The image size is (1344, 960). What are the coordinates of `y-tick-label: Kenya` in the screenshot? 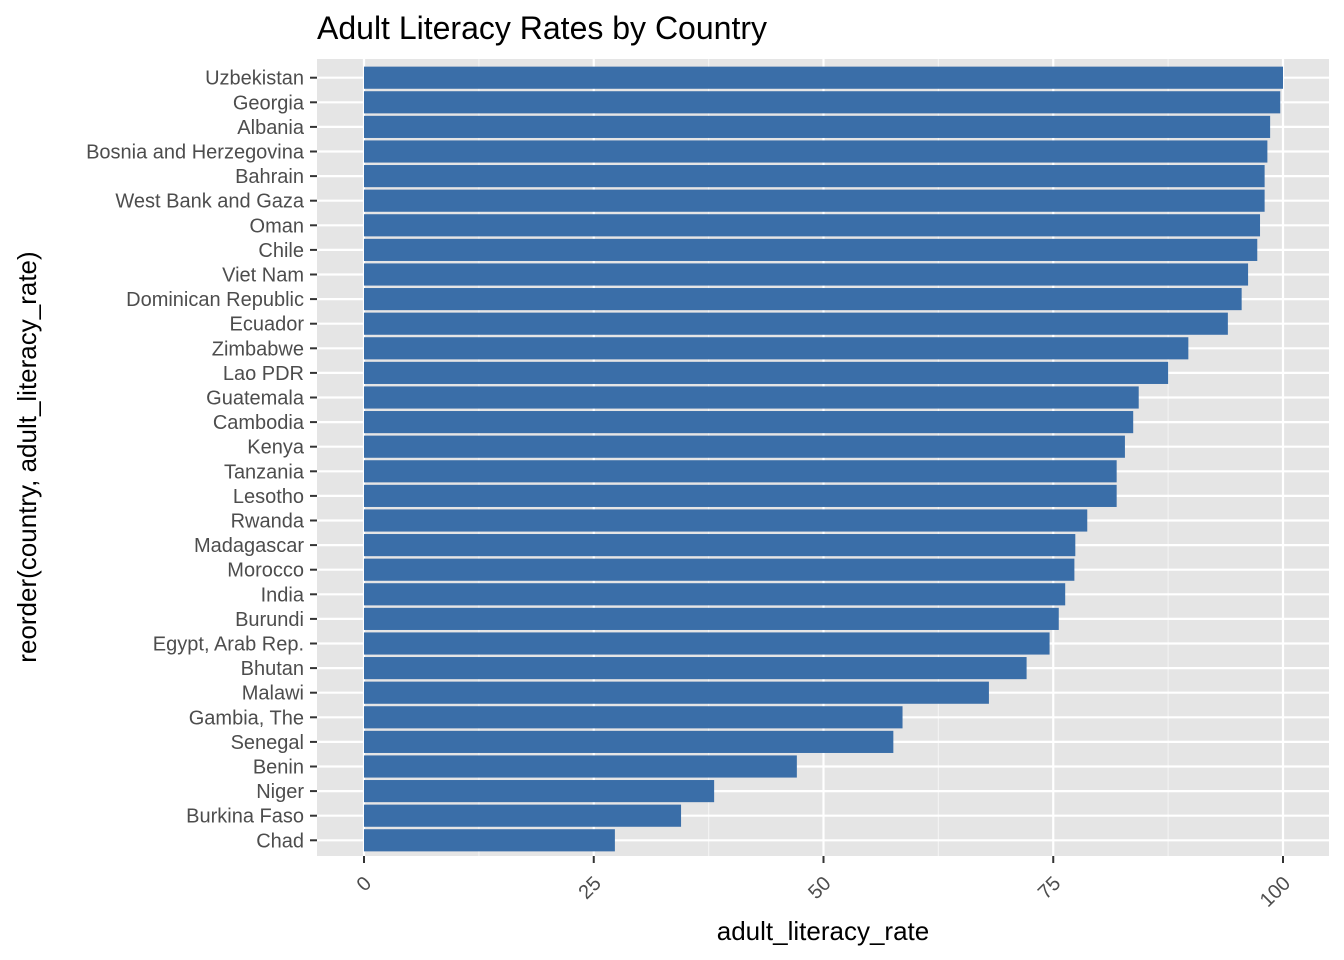 It's located at (276, 448).